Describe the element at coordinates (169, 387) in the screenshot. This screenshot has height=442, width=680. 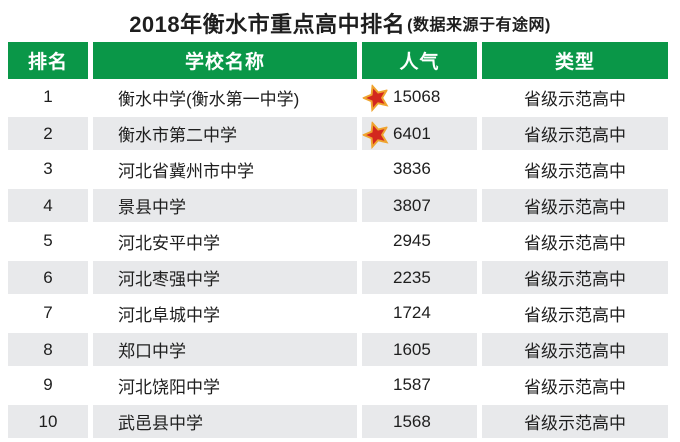
I see `school-name-cell: 河北饶阳中学` at that location.